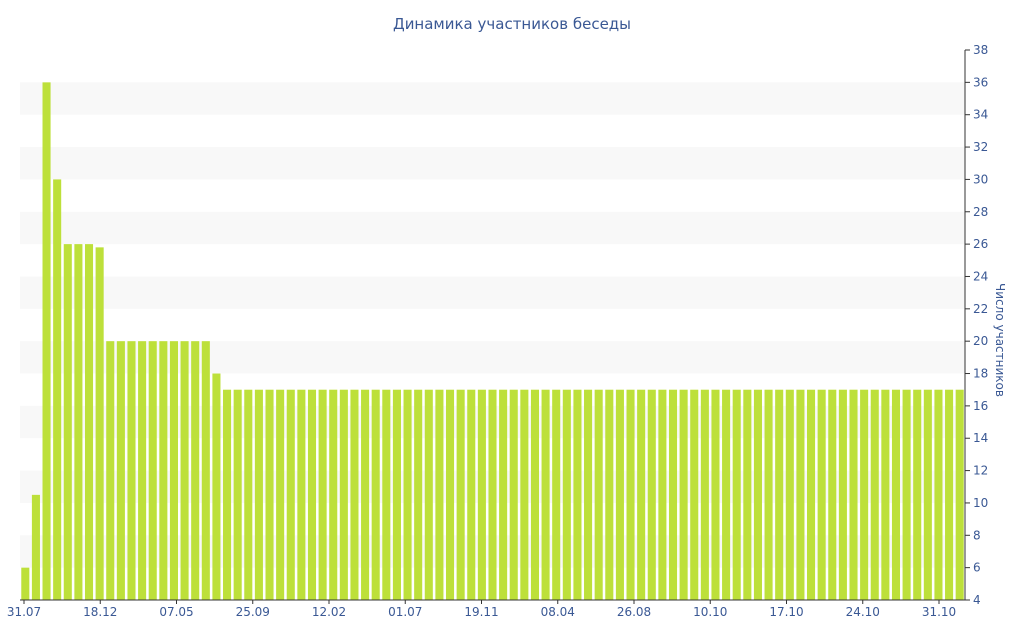  Describe the element at coordinates (253, 612) in the screenshot. I see `x-tick-label: 25.09` at that location.